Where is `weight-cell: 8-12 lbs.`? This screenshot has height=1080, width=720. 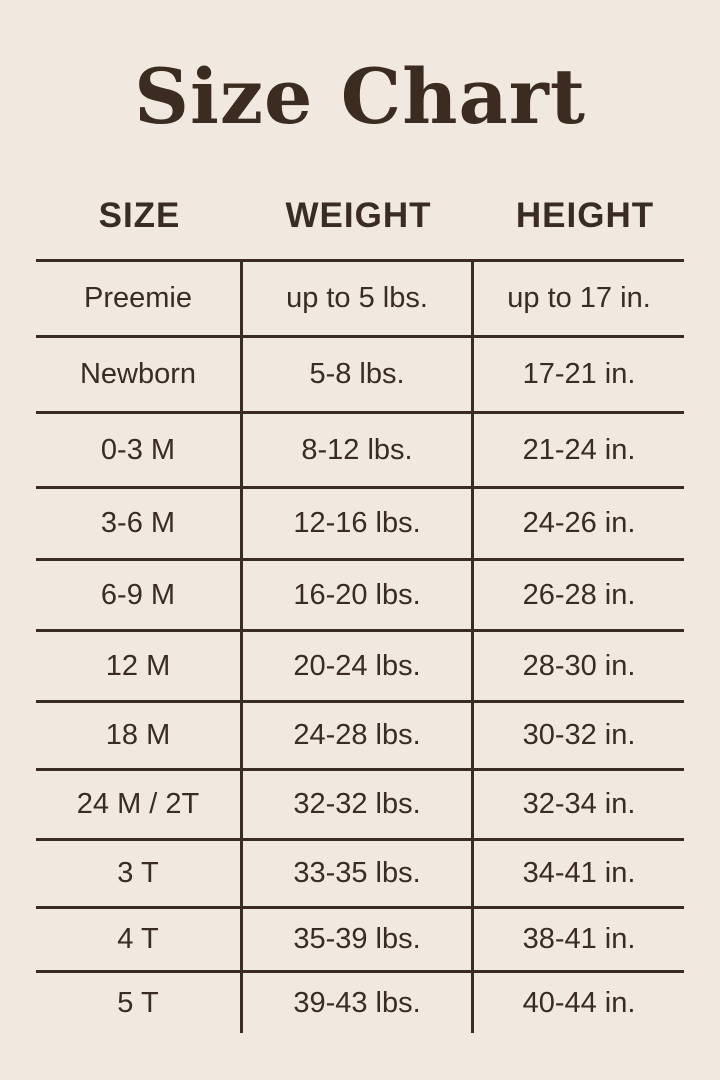
weight-cell: 8-12 lbs. is located at coordinates (358, 451).